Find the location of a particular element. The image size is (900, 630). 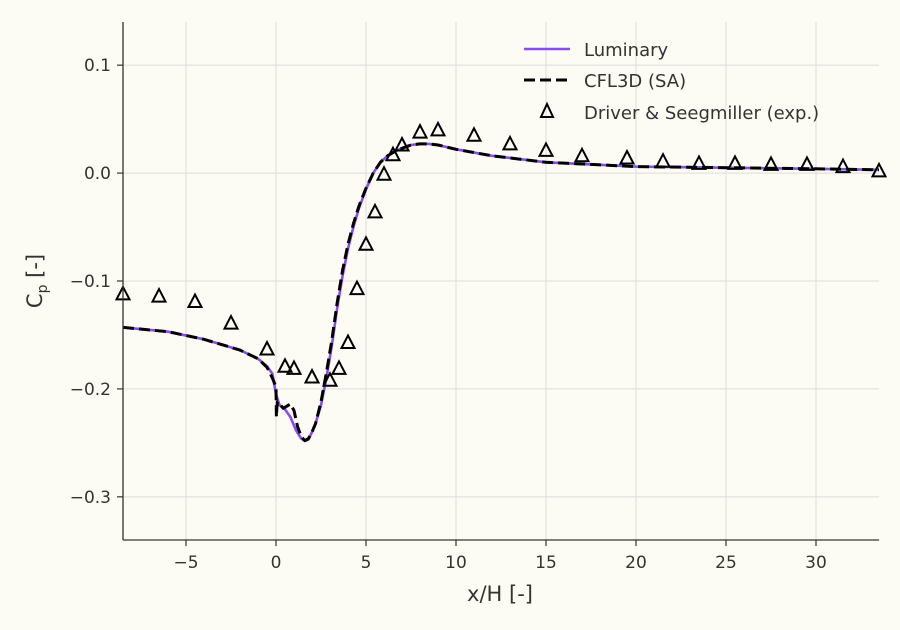

y-axis-label: Cp [-] is located at coordinates (37, 281).